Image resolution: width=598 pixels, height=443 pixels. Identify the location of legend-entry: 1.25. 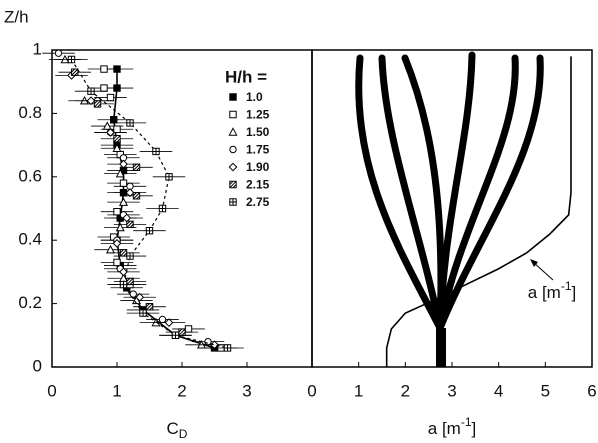
(258, 115).